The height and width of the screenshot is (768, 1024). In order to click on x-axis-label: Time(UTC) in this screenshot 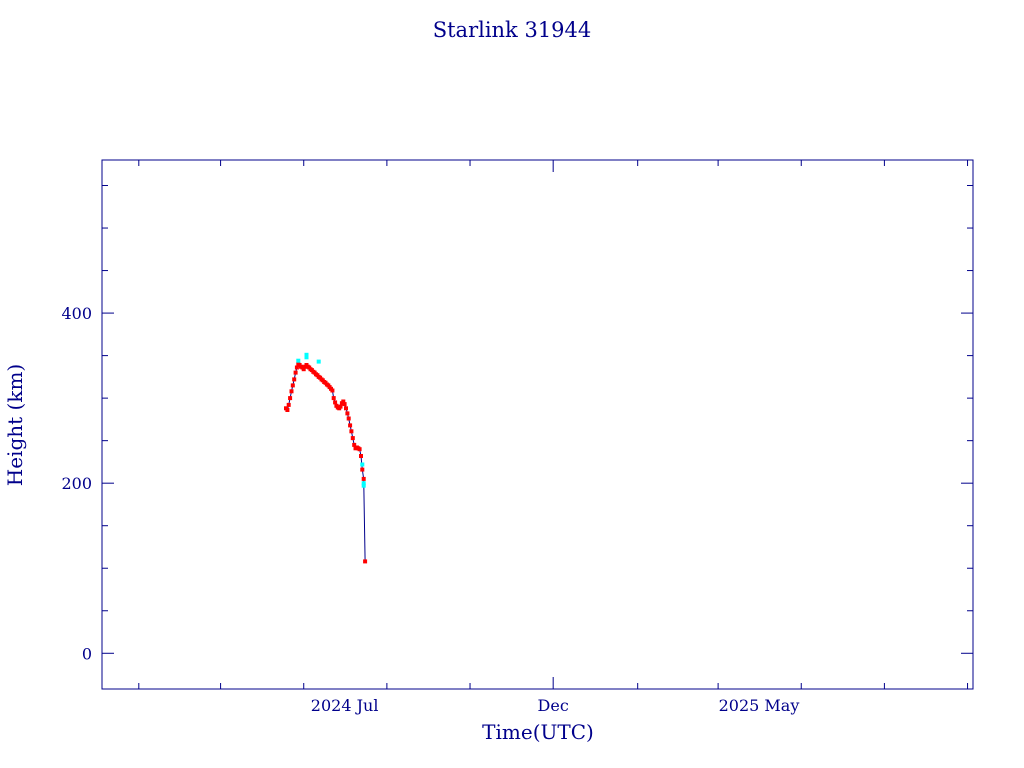, I will do `click(538, 732)`.